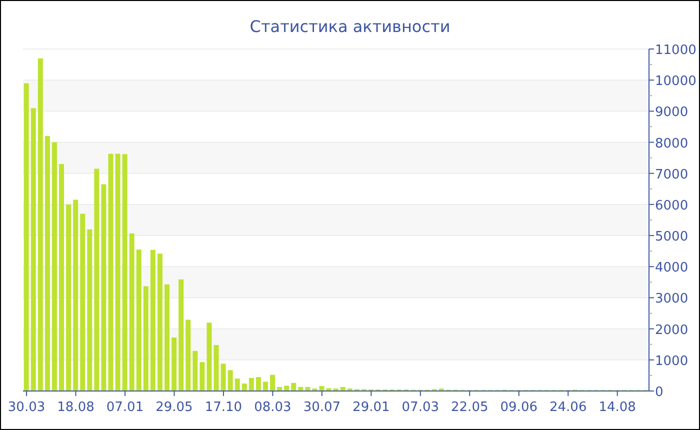 The image size is (700, 430). I want to click on y-tick-label: 2000, so click(671, 330).